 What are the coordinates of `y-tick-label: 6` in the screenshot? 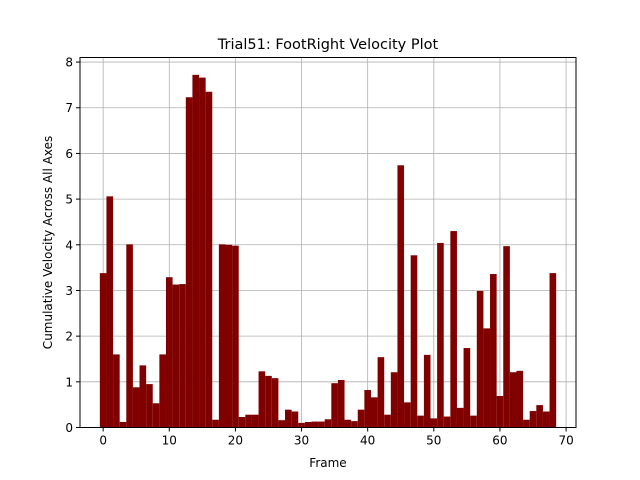 It's located at (69, 154).